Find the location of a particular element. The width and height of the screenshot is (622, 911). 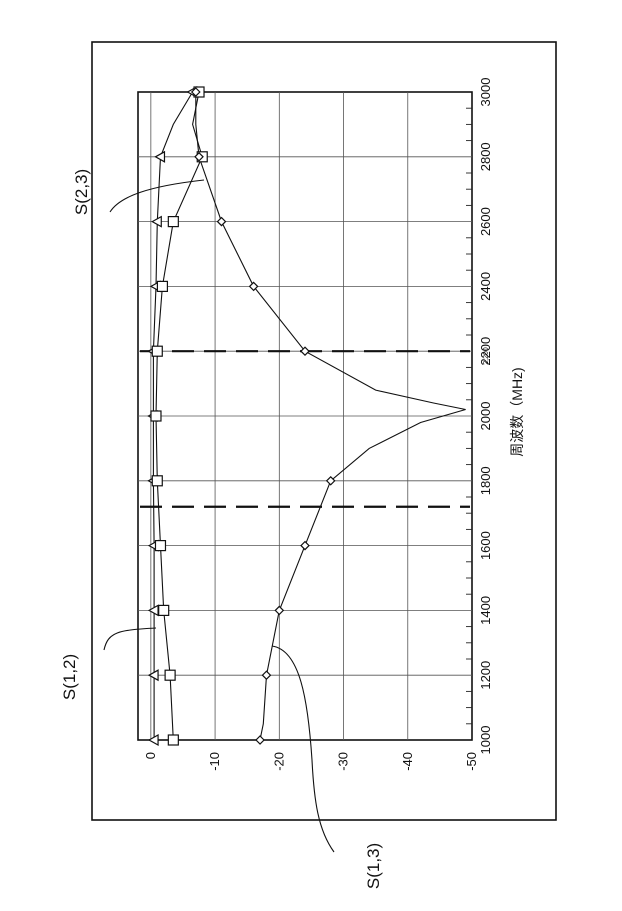

db-tick-labels: 0 -10 -20 -30 -40 -50 is located at coordinates (311, 761).